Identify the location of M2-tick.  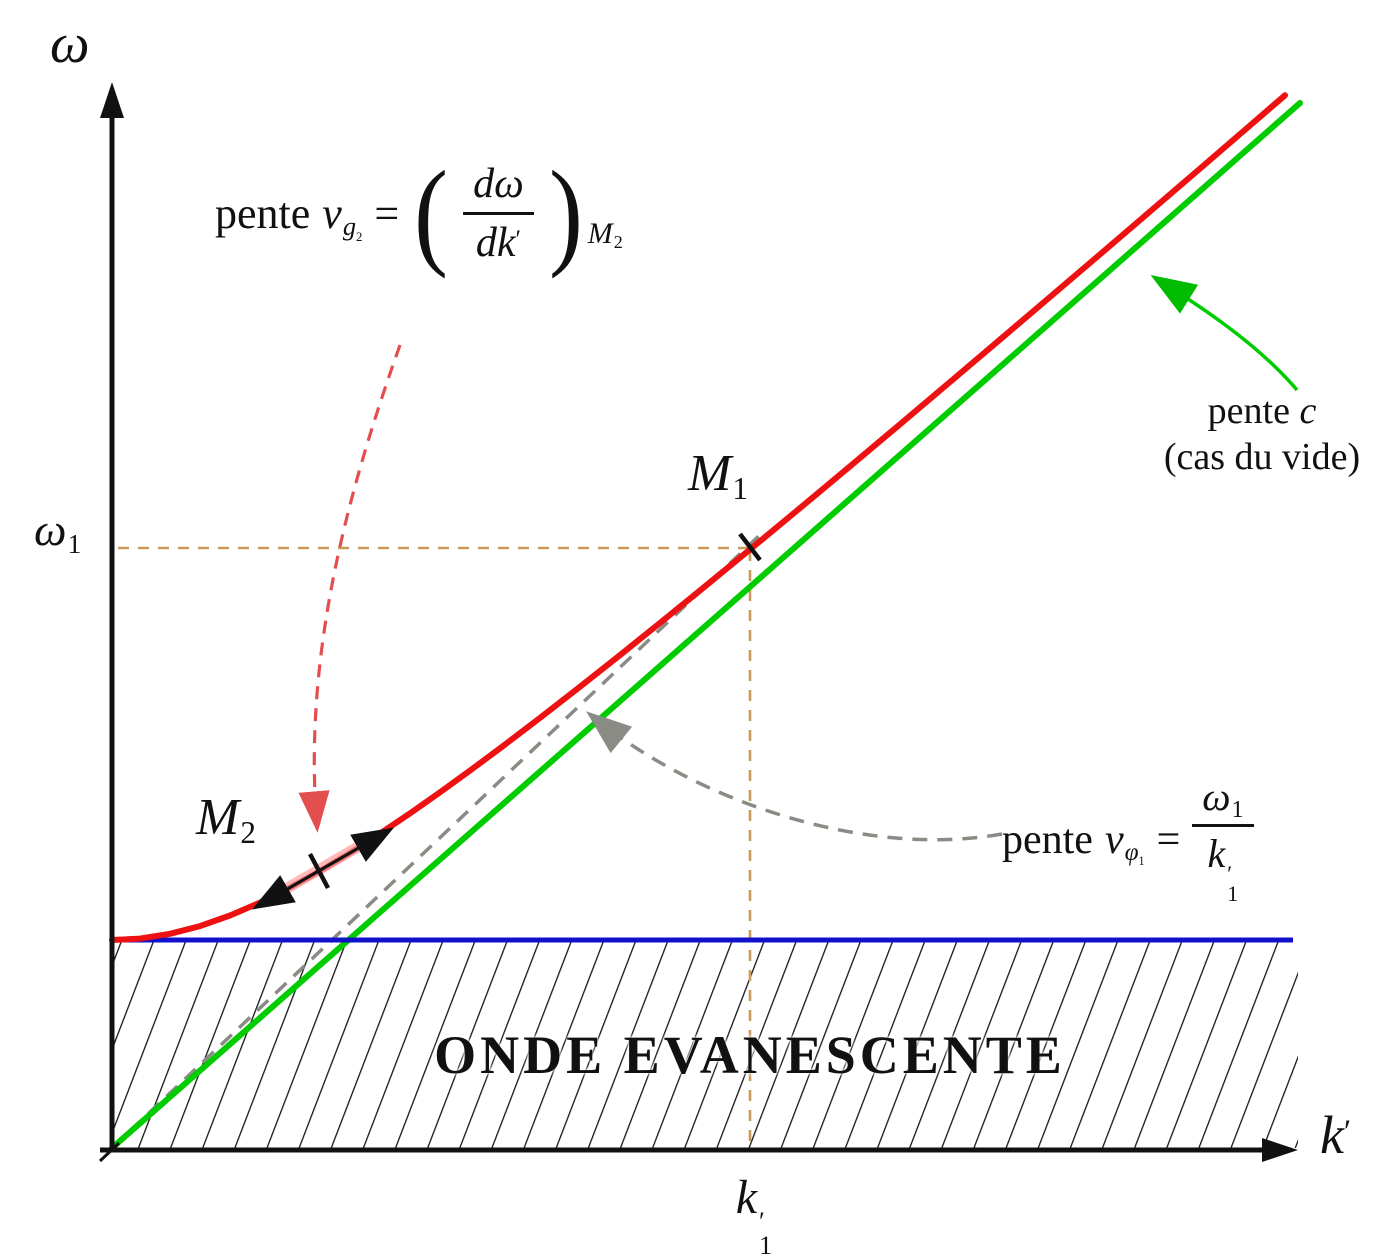
(319, 871).